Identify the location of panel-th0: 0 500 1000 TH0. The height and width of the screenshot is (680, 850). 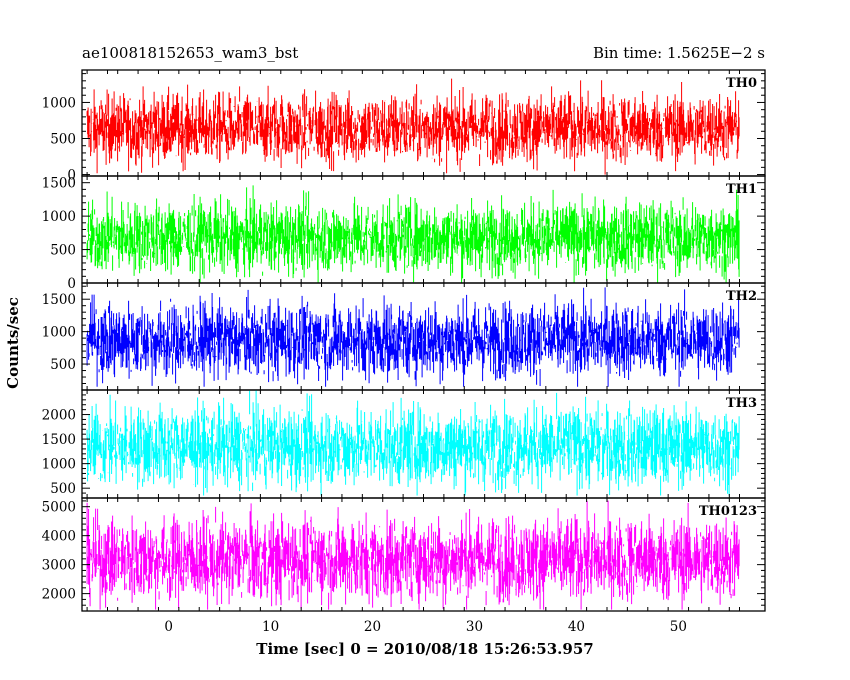
(404, 126).